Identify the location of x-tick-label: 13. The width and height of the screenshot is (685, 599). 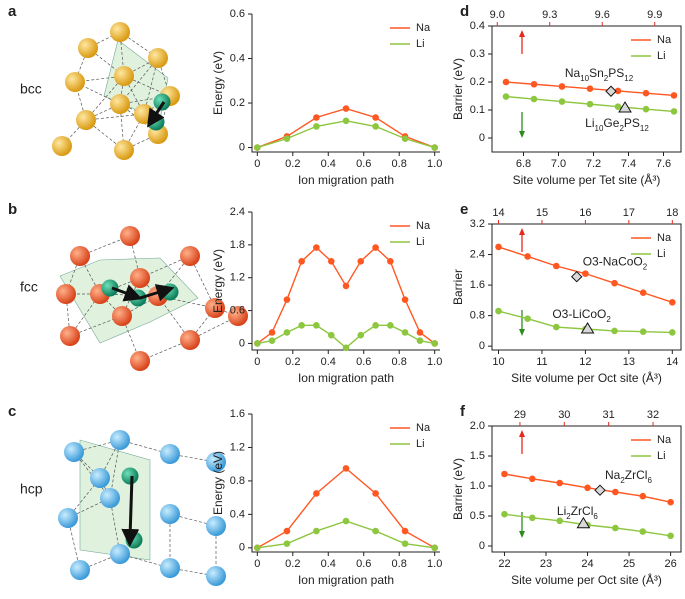
(629, 362).